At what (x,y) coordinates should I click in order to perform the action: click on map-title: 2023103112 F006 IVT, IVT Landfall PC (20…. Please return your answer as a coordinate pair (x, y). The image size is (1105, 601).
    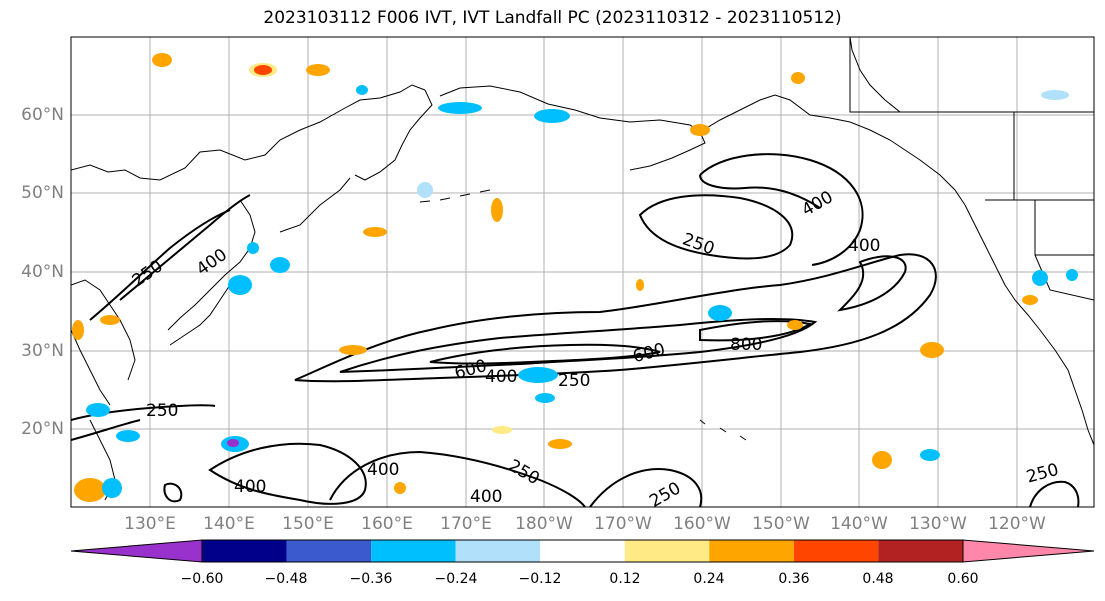
    Looking at the image, I should click on (552, 18).